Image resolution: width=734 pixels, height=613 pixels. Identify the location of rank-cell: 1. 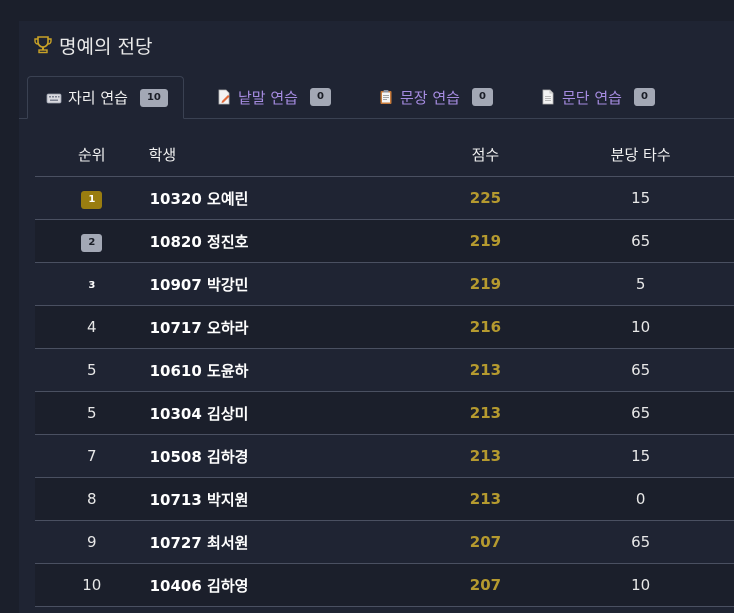
(92, 198).